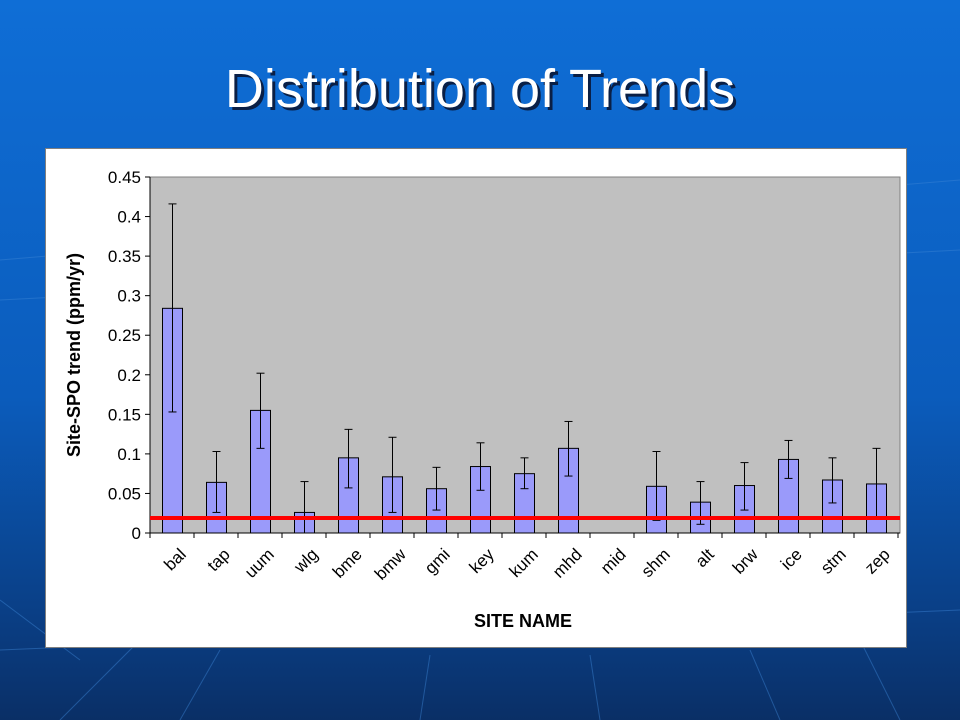 The width and height of the screenshot is (960, 720). I want to click on x-tick-label-kum: kum, so click(524, 563).